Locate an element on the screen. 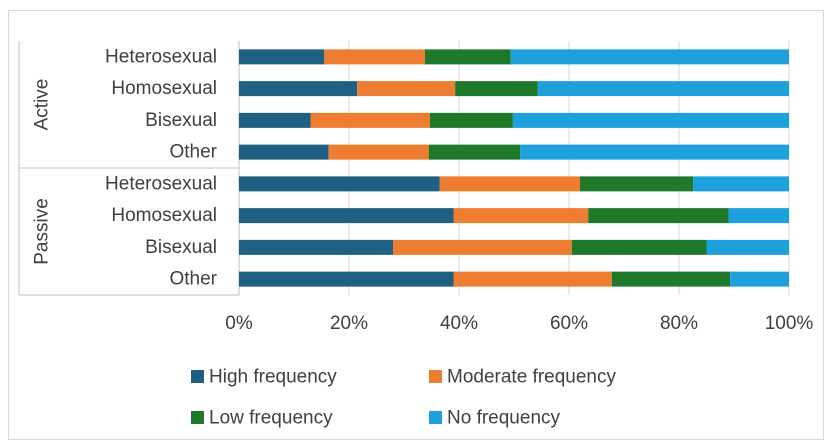  bar-active-homosexual-low-frequency is located at coordinates (496, 89).